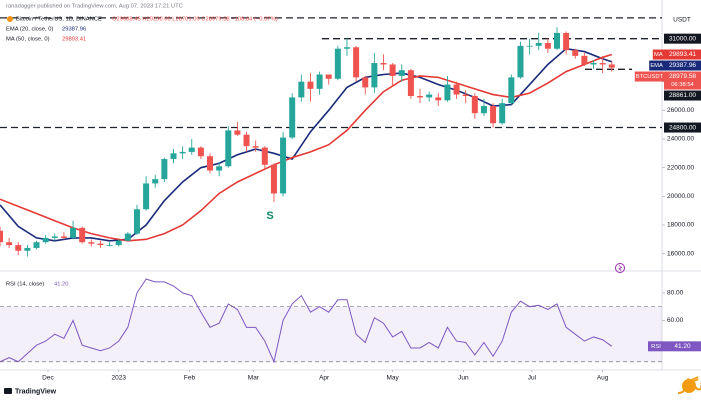 This screenshot has height=400, width=701. Describe the element at coordinates (10, 19) in the screenshot. I see `symbol-icon` at that location.